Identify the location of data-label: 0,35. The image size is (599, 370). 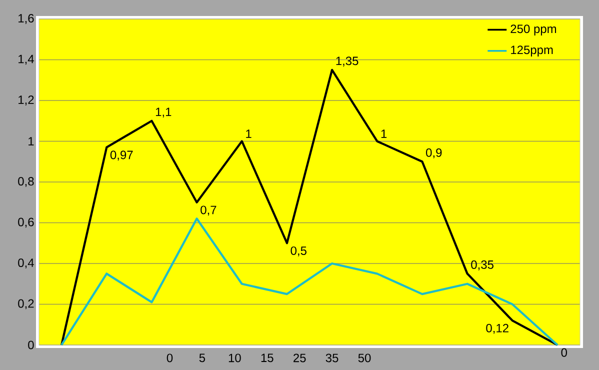
(482, 265).